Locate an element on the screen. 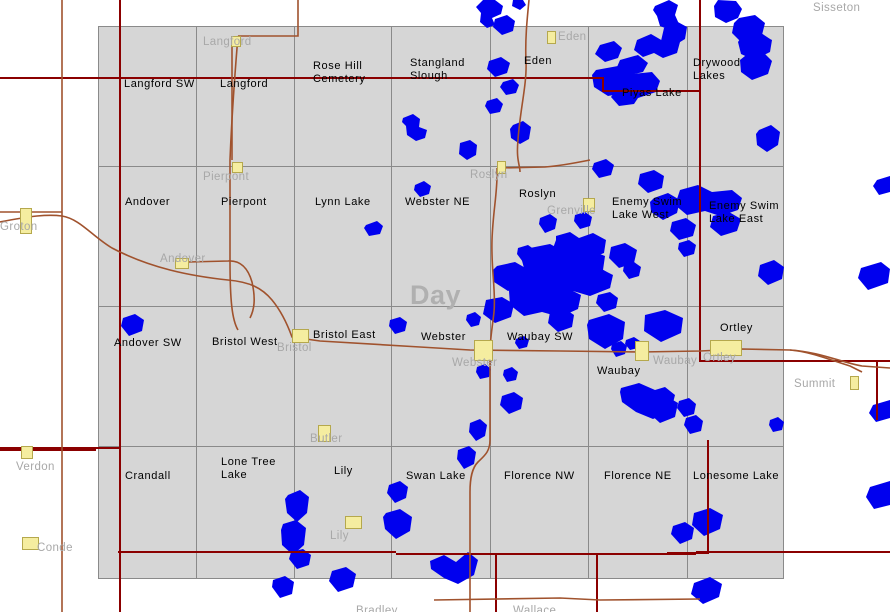  quad-label-florence-ne: Florence NE is located at coordinates (638, 476).